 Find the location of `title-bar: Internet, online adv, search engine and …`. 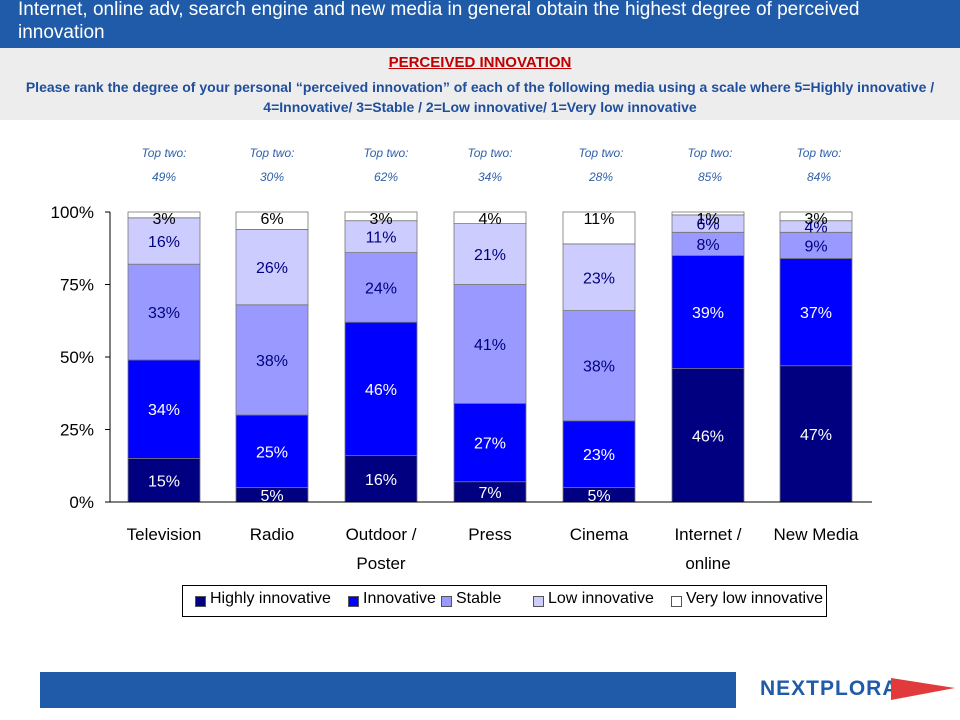

title-bar: Internet, online adv, search engine and … is located at coordinates (480, 24).